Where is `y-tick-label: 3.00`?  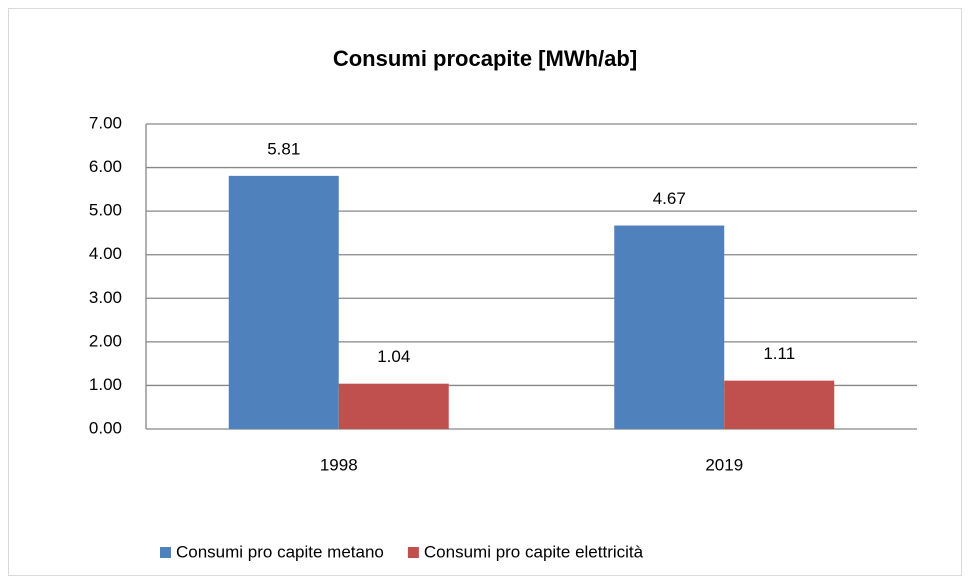 y-tick-label: 3.00 is located at coordinates (105, 297).